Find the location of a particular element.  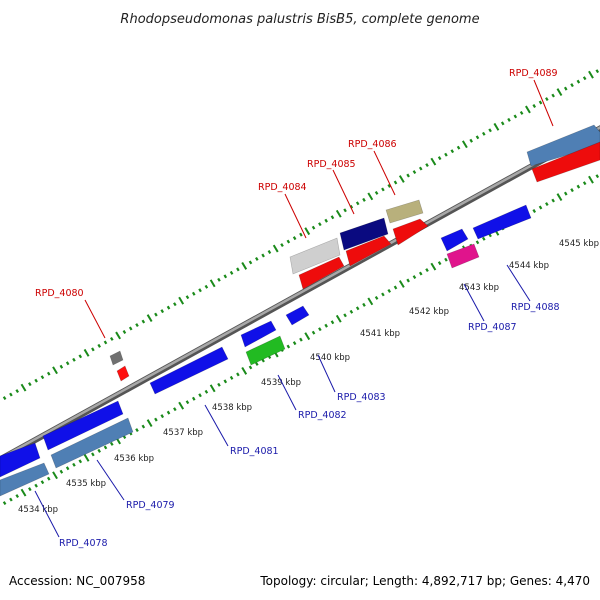

kbp-tick-label: 4544 kbp is located at coordinates (529, 266).